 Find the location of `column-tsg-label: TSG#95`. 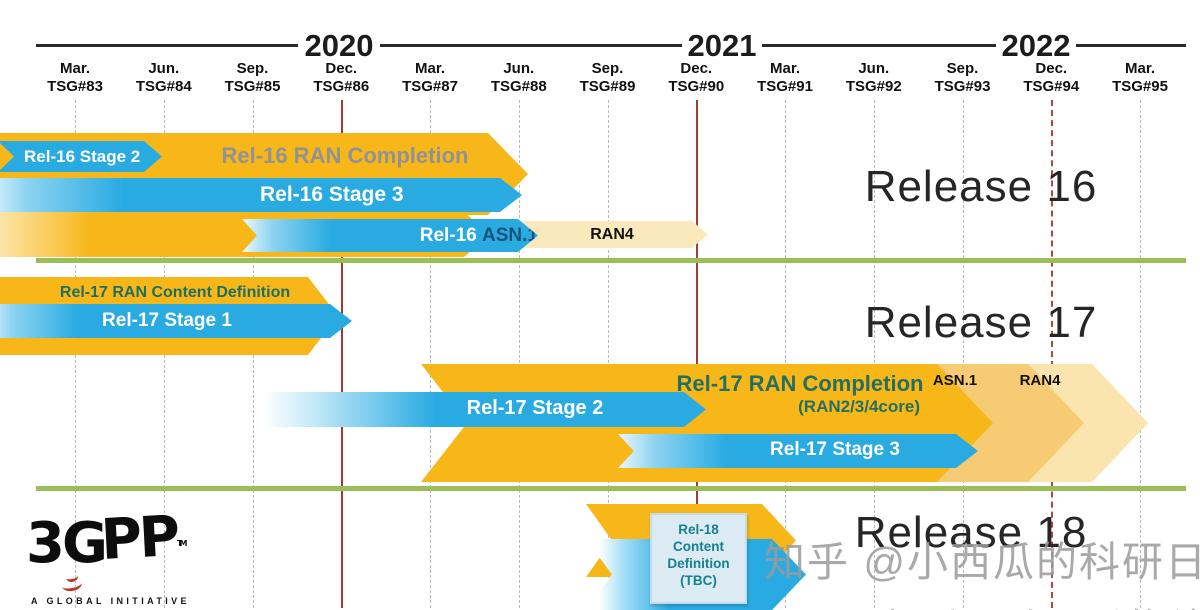

column-tsg-label: TSG#95 is located at coordinates (1140, 86).